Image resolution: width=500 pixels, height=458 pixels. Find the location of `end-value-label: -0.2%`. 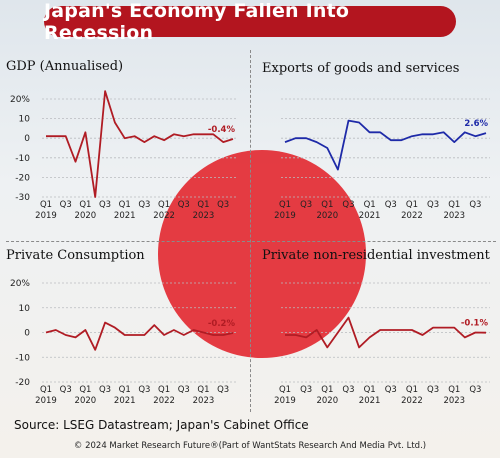

end-value-label: -0.2% is located at coordinates (222, 324).